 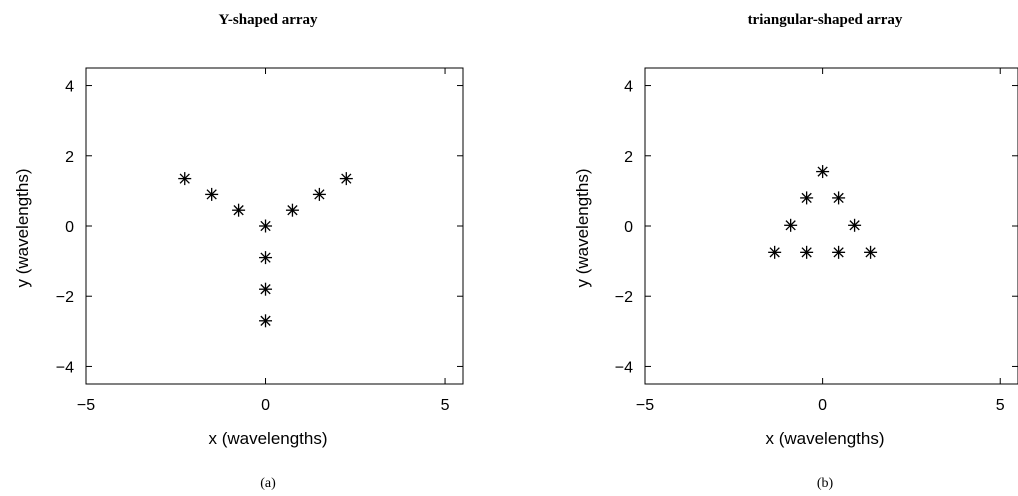 I want to click on chart-title: Y-shaped array, so click(x=268, y=20).